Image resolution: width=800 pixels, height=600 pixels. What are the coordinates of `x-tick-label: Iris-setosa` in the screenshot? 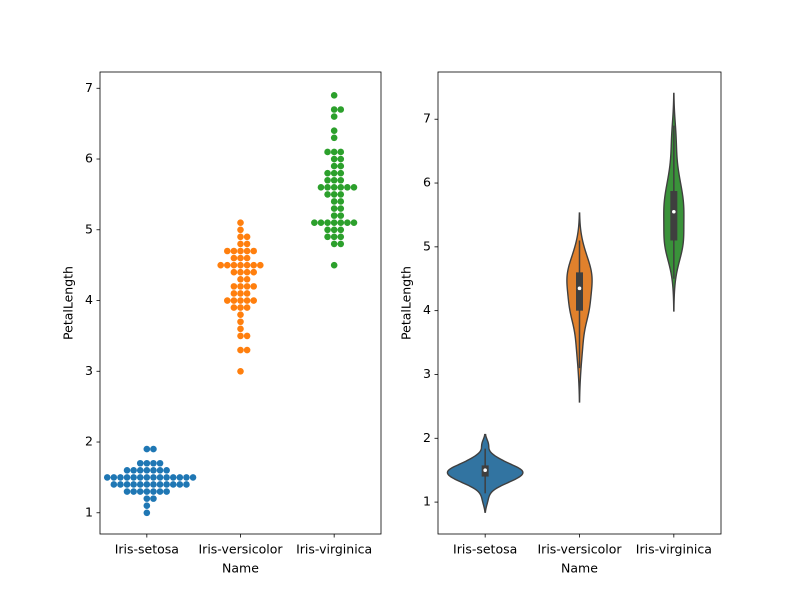 It's located at (485, 549).